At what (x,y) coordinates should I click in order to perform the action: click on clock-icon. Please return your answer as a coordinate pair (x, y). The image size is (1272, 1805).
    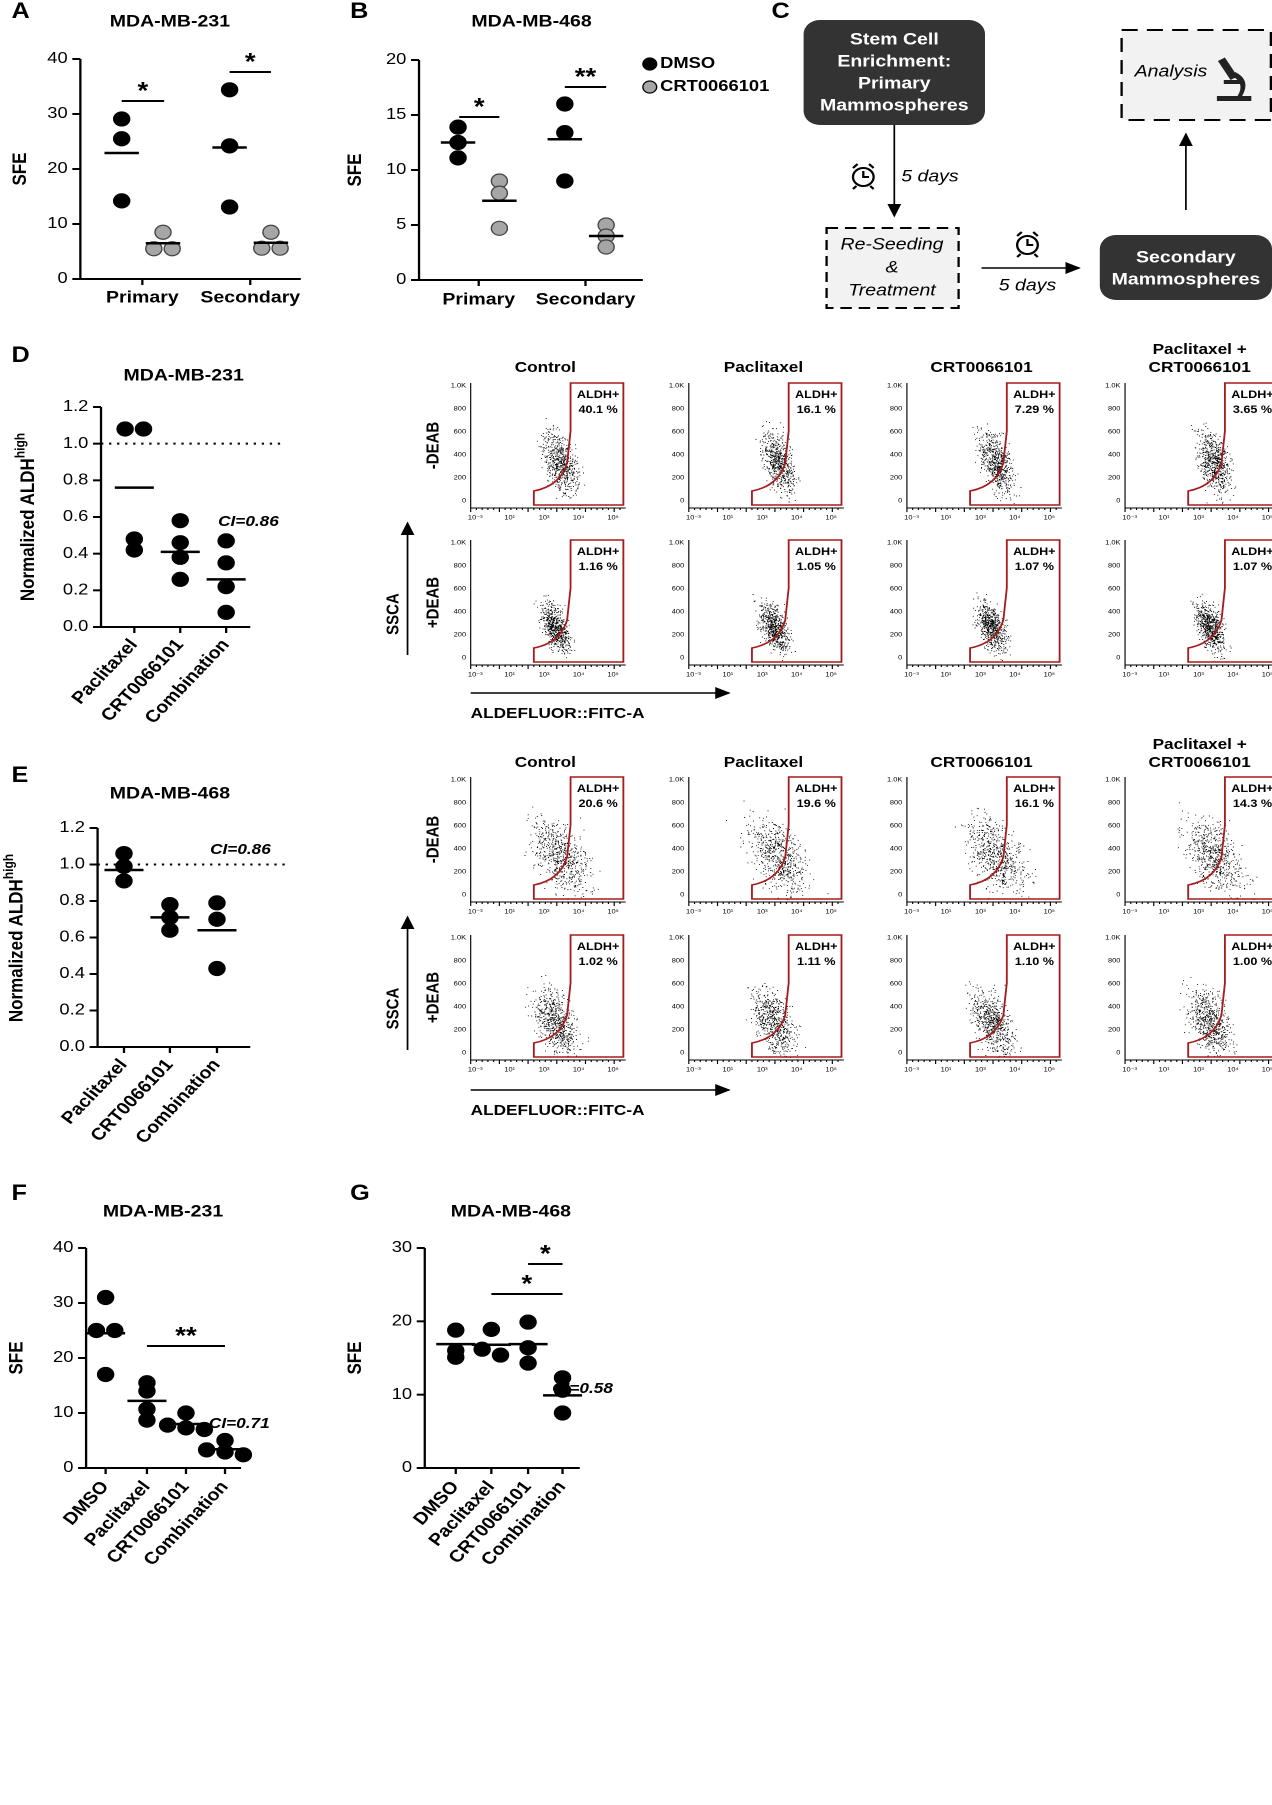
    Looking at the image, I should click on (1027, 244).